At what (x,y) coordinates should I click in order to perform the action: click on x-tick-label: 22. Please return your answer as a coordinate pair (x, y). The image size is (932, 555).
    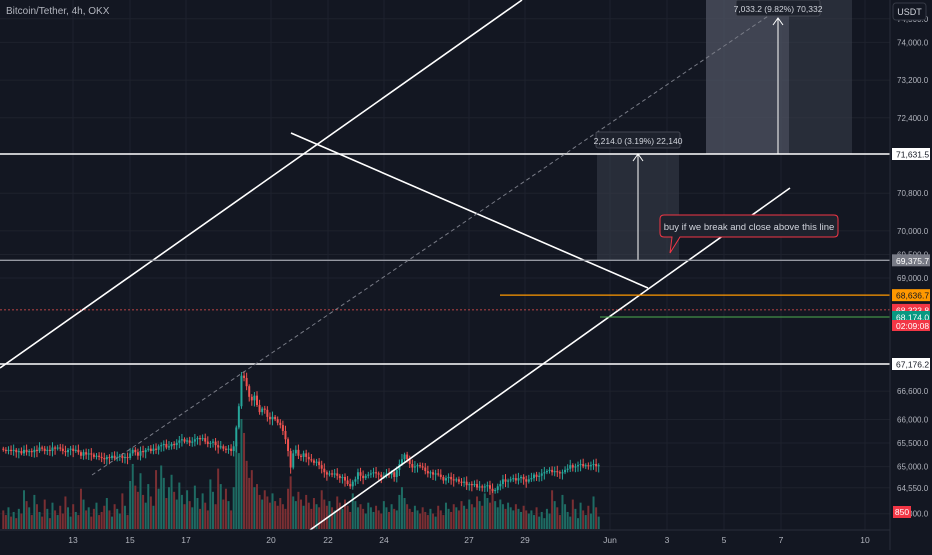
    Looking at the image, I should click on (328, 540).